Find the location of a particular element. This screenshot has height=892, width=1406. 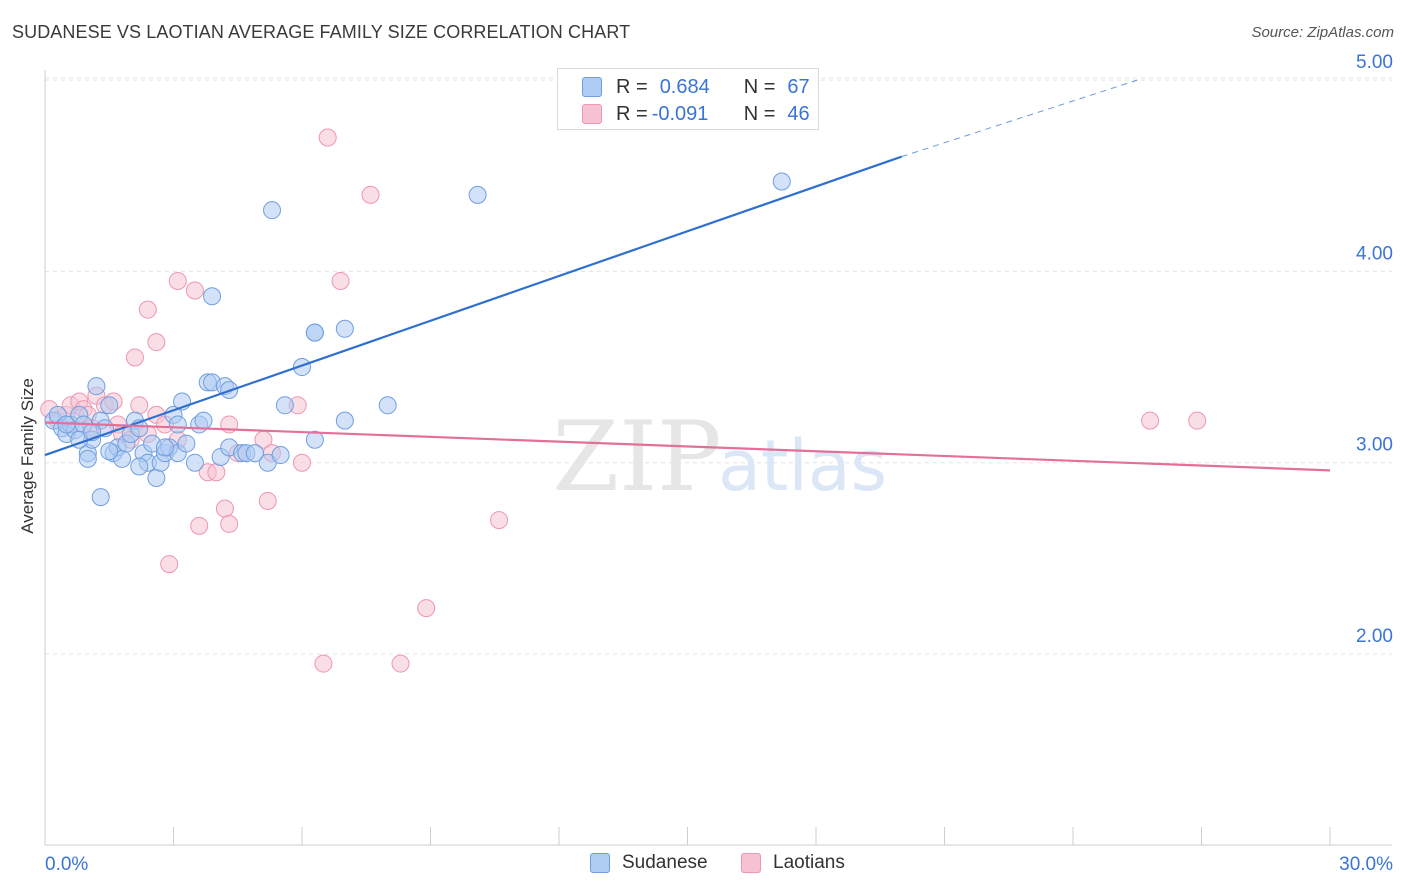

legend-row-laotians: R = -0.091 N = 46 is located at coordinates (696, 114).